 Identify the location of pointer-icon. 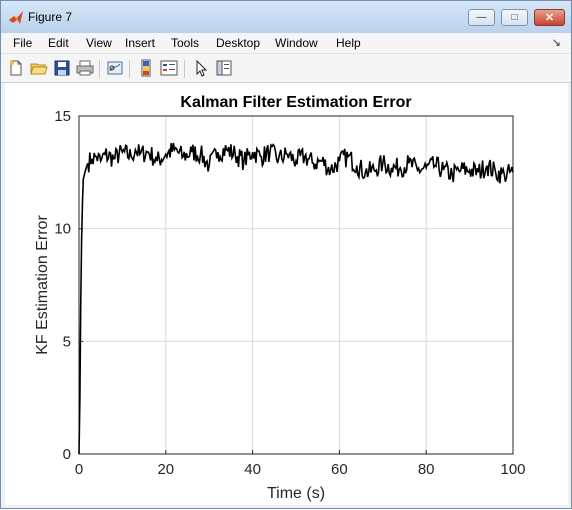
(201, 68).